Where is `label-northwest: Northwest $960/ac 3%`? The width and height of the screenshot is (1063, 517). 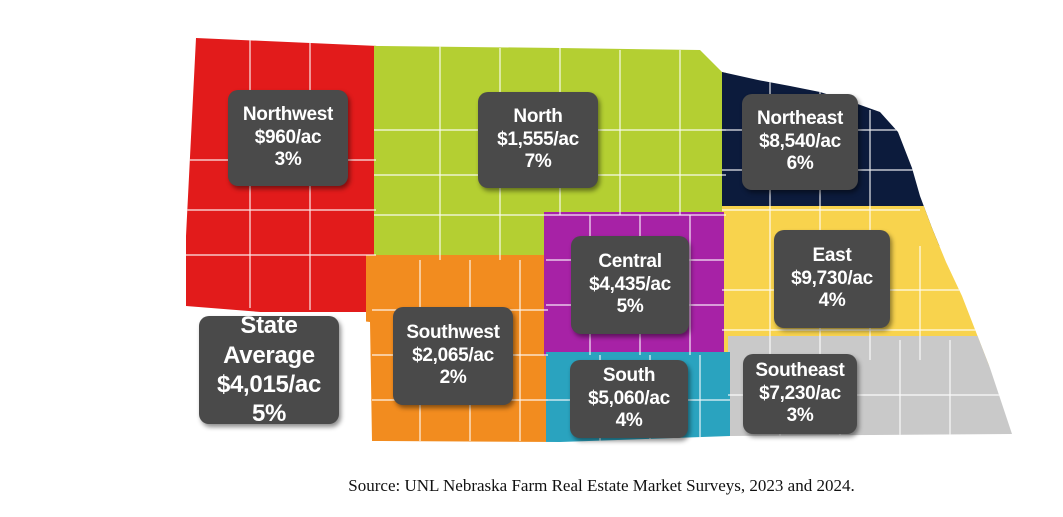
label-northwest: Northwest $960/ac 3% is located at coordinates (288, 138).